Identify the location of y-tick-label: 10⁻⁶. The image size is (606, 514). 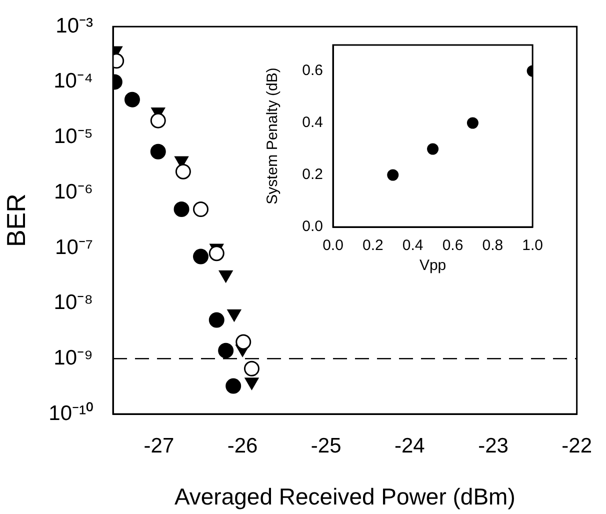
(73, 192).